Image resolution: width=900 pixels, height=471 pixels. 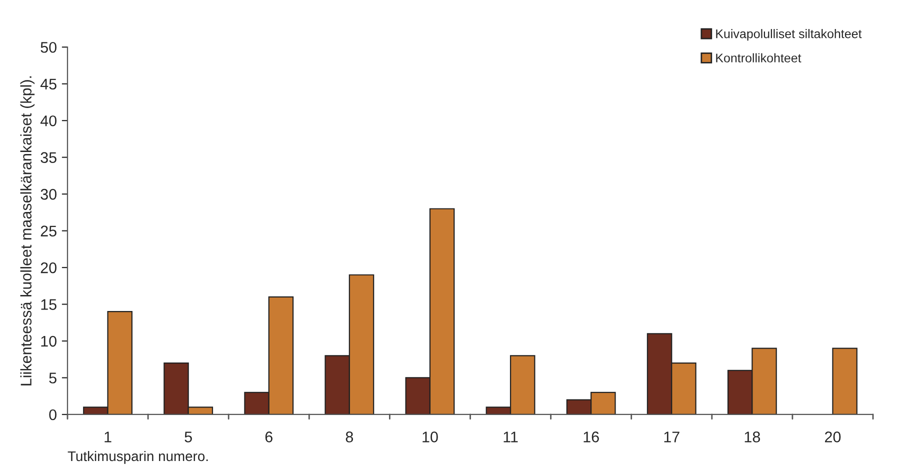 What do you see at coordinates (48, 157) in the screenshot?
I see `y-tick-label: 35` at bounding box center [48, 157].